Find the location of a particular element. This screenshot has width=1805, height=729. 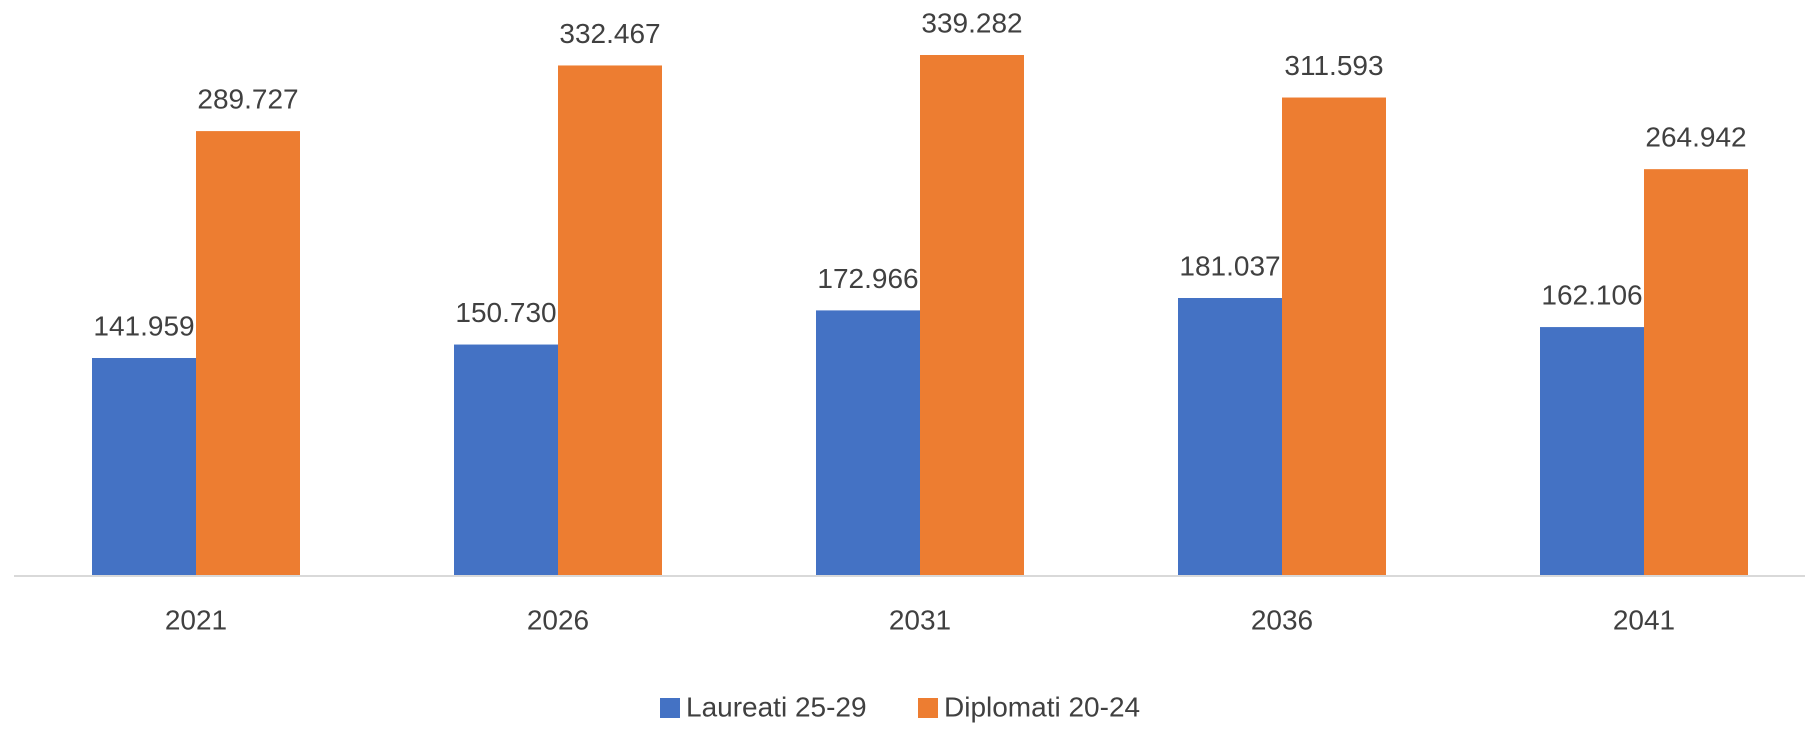

legend-label: Laureati 25-29 is located at coordinates (776, 706).